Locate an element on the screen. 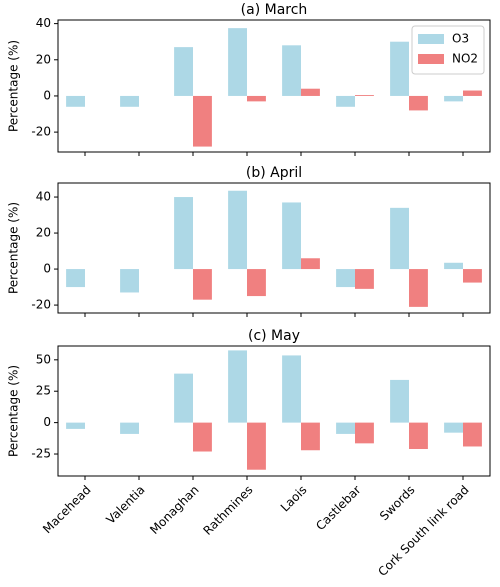 This screenshot has height=587, width=500. x-tick-label: Macehead is located at coordinates (66, 509).